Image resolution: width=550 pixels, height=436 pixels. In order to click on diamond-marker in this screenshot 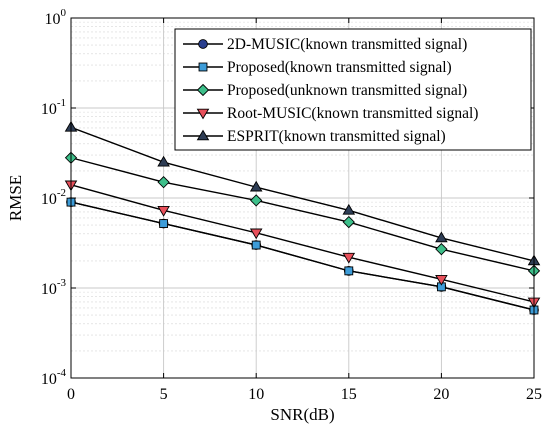, I will do `click(203, 90)`.